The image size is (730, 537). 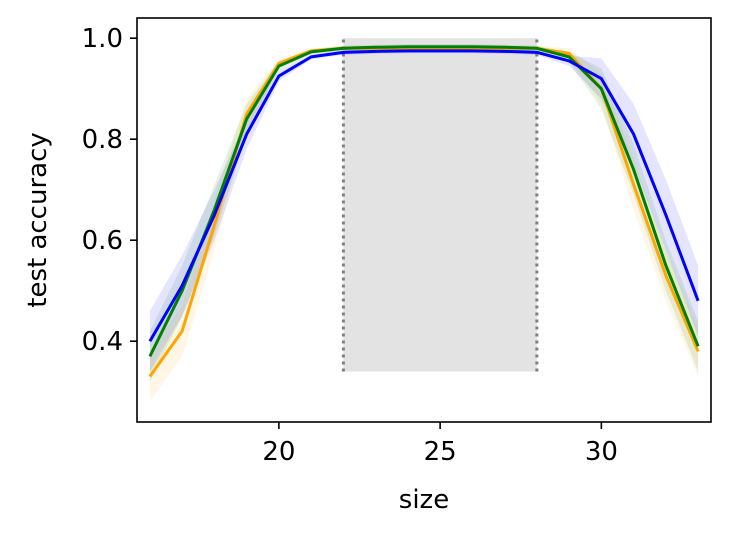 I want to click on y-tick-label: 1.0, so click(x=102, y=39).